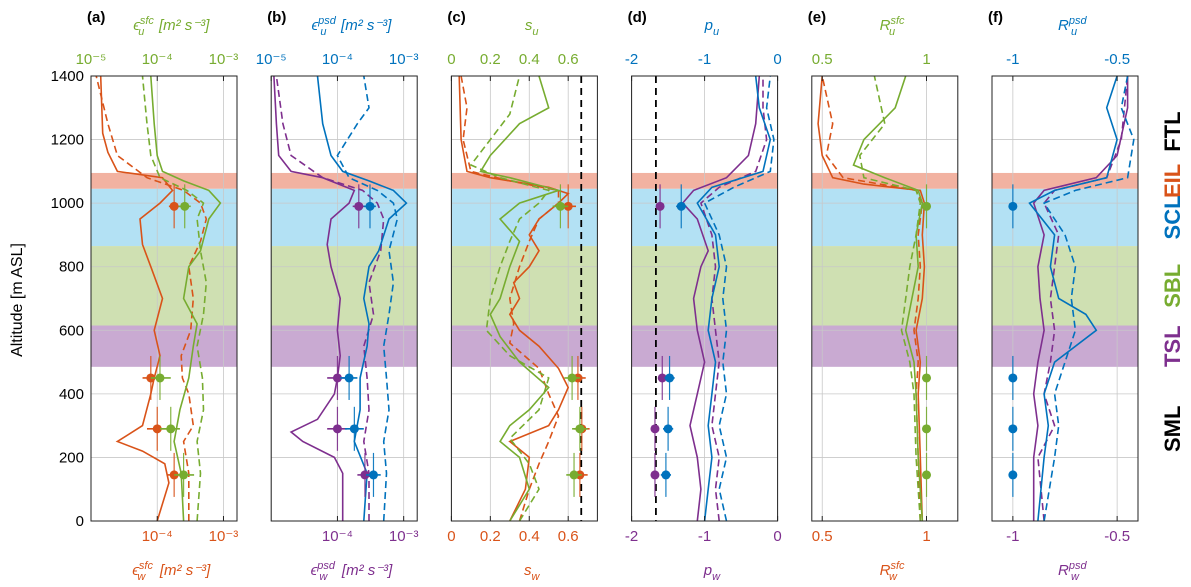 This screenshot has width=1191, height=587. Describe the element at coordinates (631, 536) in the screenshot. I see `bottom-tick-label: -2` at that location.